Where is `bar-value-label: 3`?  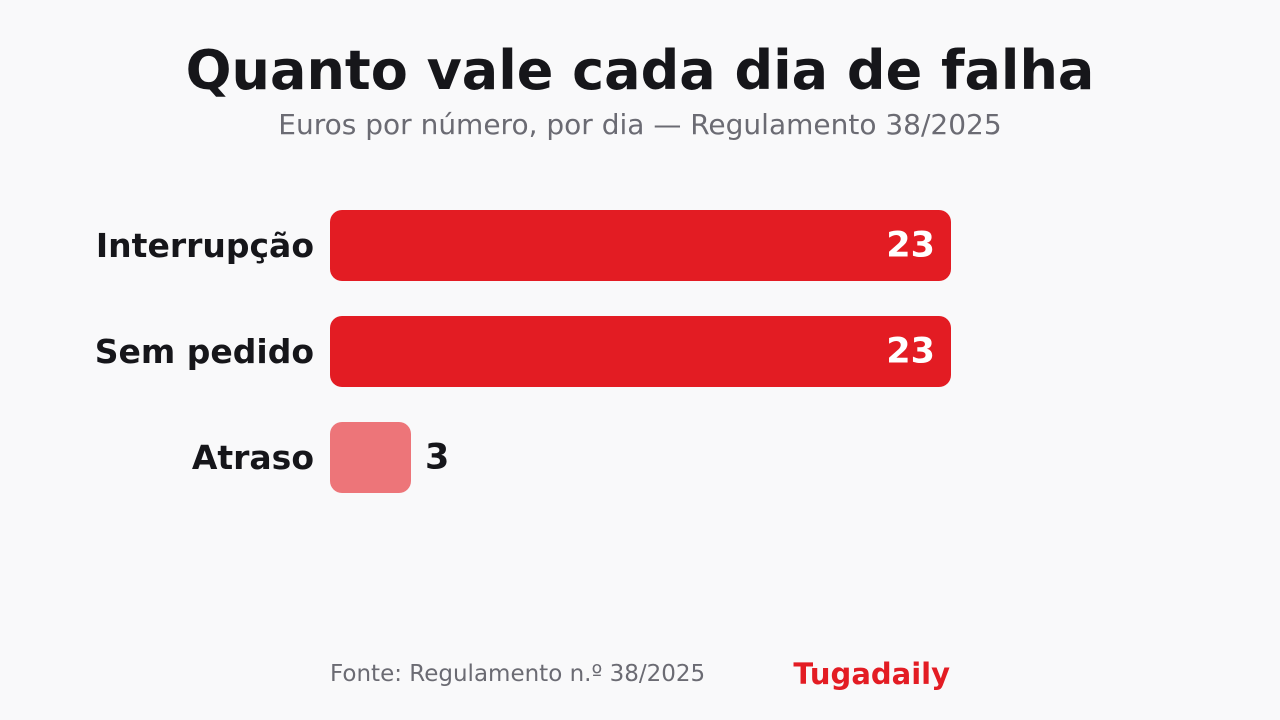 bar-value-label: 3 is located at coordinates (437, 458).